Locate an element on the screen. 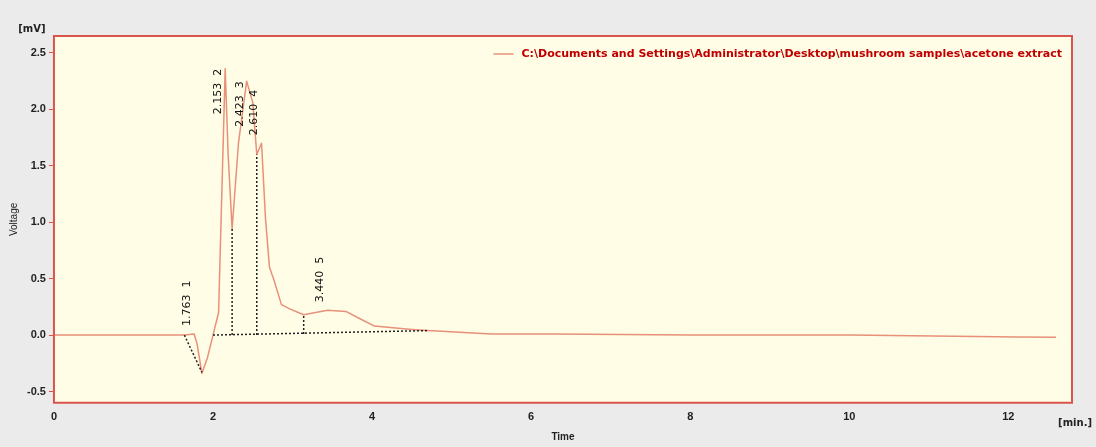 The height and width of the screenshot is (447, 1096). x-tick-label: 0 is located at coordinates (54, 416).